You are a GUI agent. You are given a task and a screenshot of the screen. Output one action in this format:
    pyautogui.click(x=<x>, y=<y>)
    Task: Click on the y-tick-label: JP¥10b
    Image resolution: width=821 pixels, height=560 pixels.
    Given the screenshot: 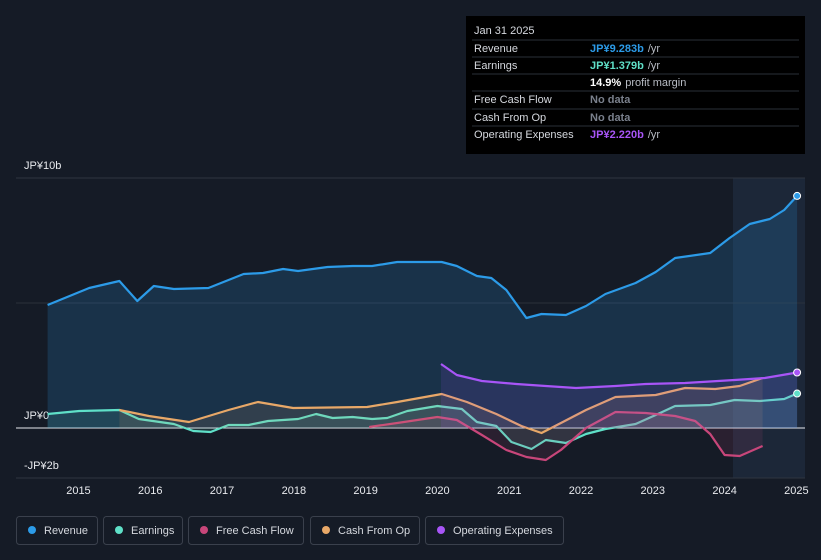 What is the action you would take?
    pyautogui.click(x=42, y=166)
    